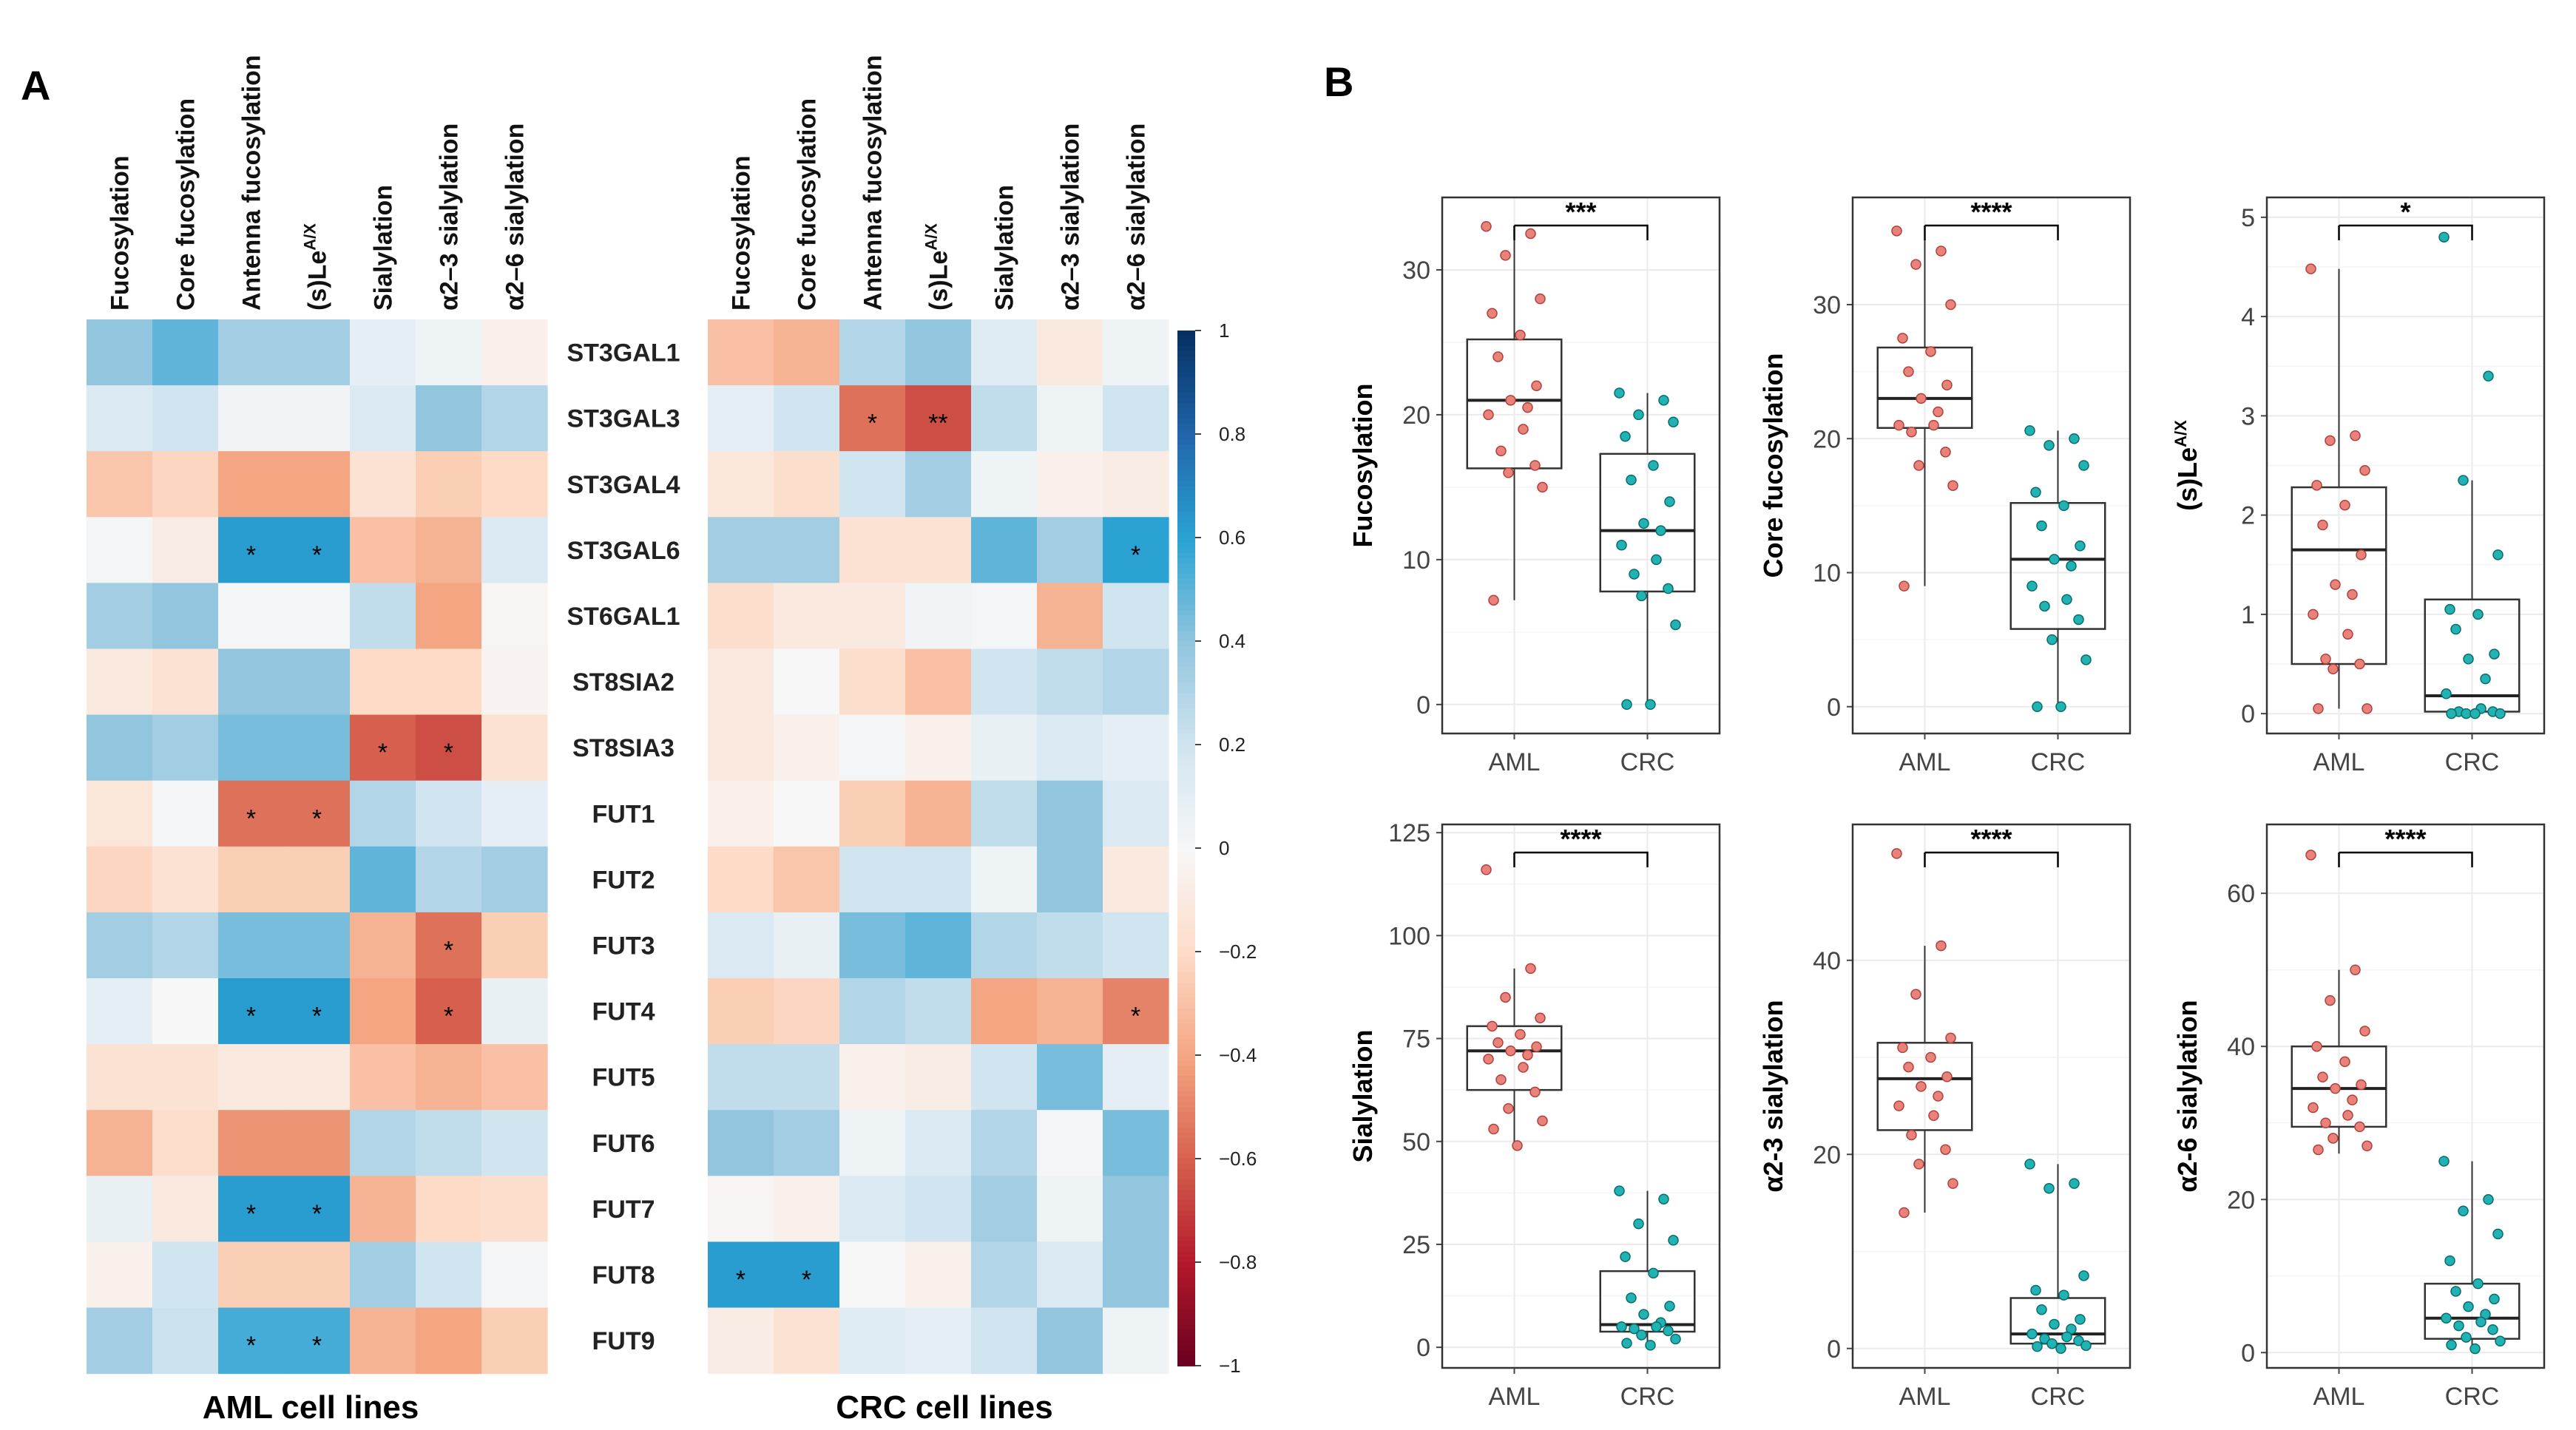 The height and width of the screenshot is (1430, 2576). What do you see at coordinates (317, 616) in the screenshot?
I see `heatmap-cell-aml-st6gal1-s-le-a-x` at bounding box center [317, 616].